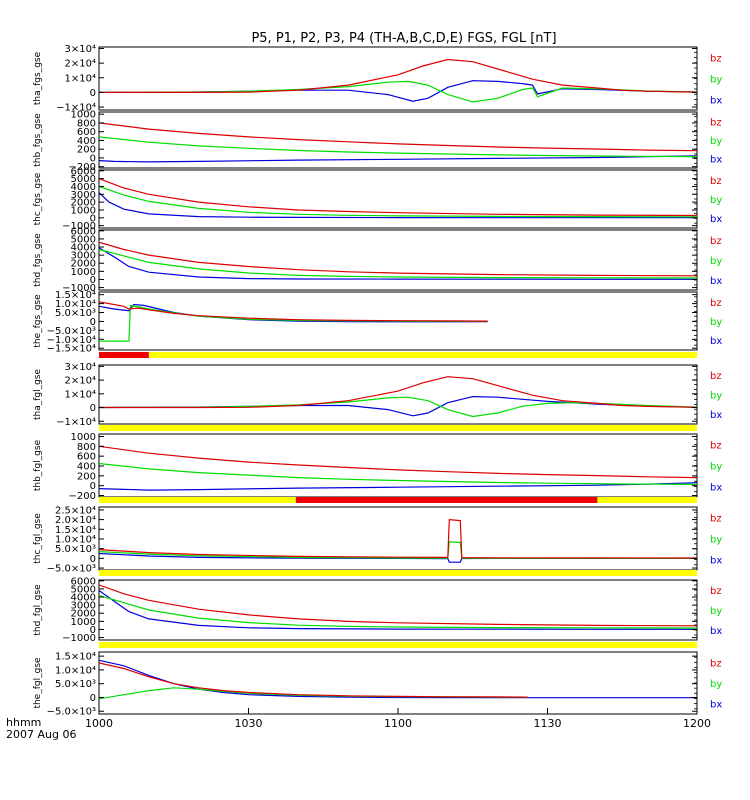 Image resolution: width=750 pixels, height=800 pixels. I want to click on y-tick-label: 600, so click(86, 457).